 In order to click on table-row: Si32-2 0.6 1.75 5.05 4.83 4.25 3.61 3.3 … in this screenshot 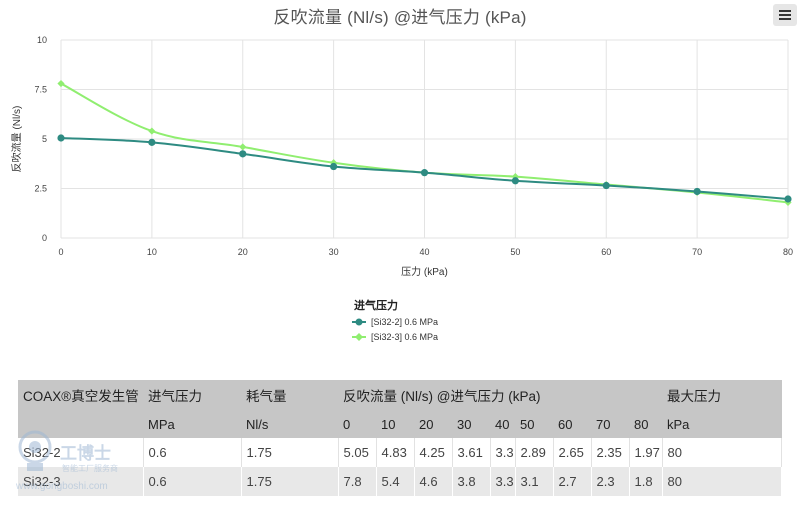, I will do `click(400, 452)`.